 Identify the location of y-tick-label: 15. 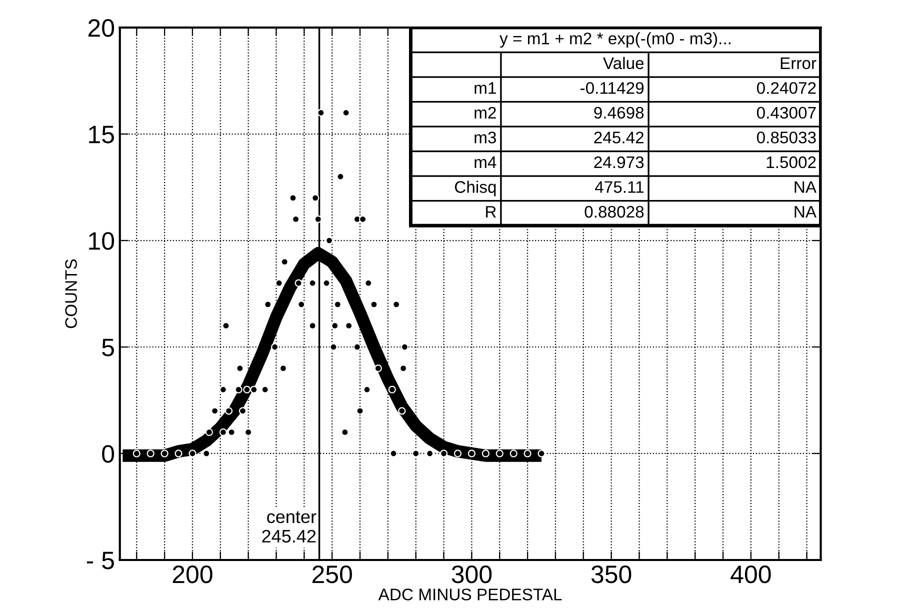
(101, 135).